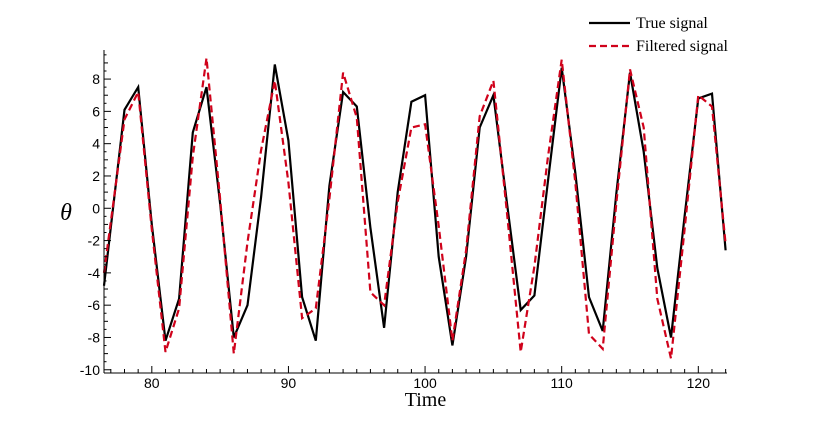 The width and height of the screenshot is (830, 423). Describe the element at coordinates (672, 23) in the screenshot. I see `legend-label-true-signal: True signal` at that location.